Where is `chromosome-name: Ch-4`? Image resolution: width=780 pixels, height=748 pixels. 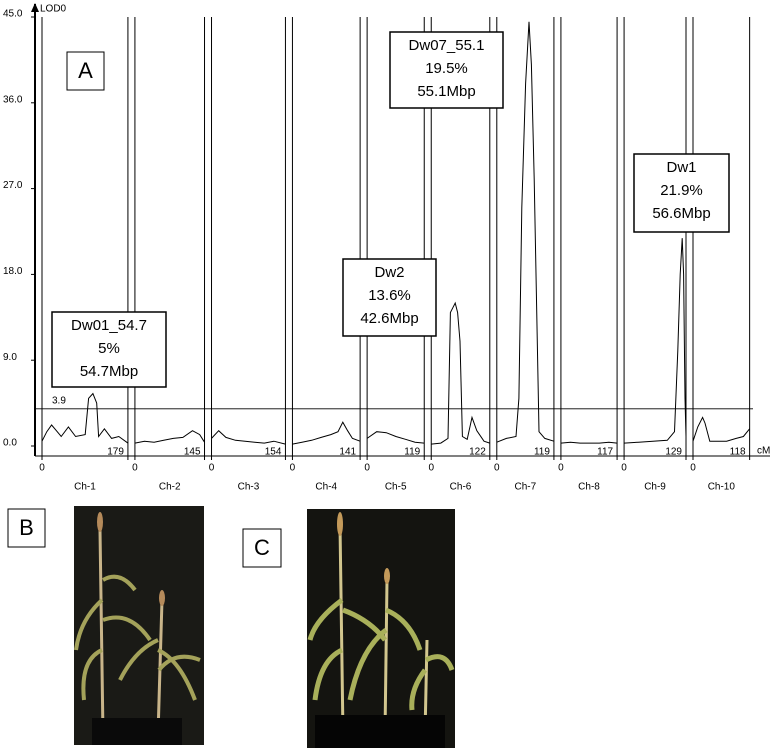 chromosome-name: Ch-4 is located at coordinates (326, 487).